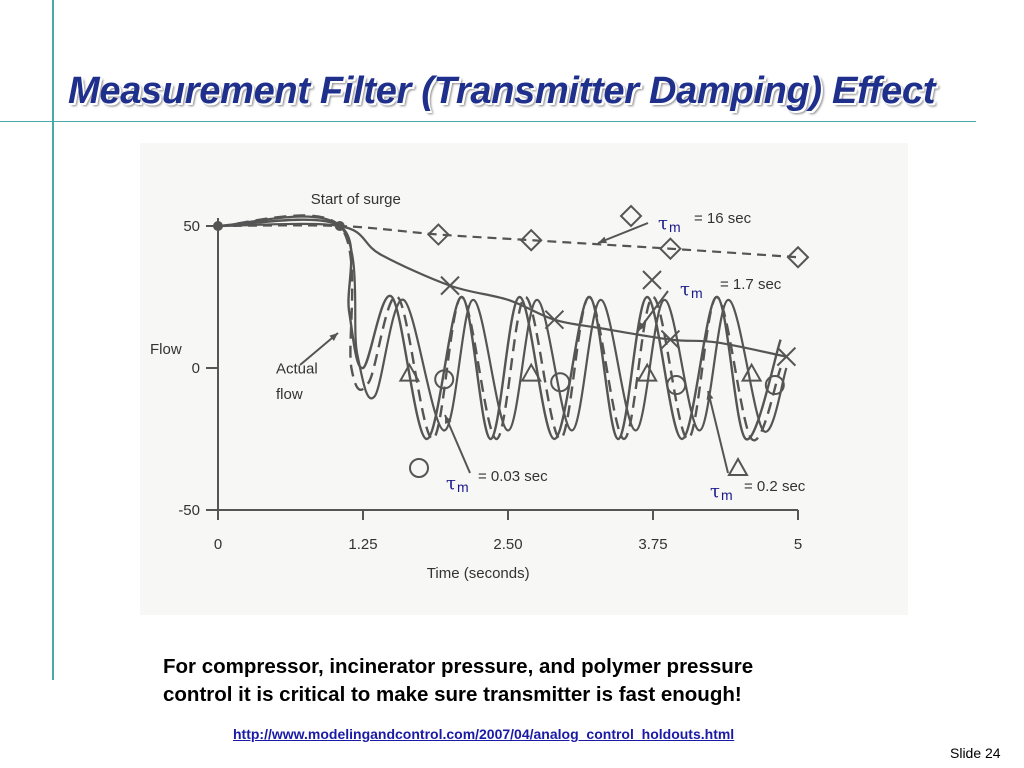 The height and width of the screenshot is (768, 1024). Describe the element at coordinates (339, 226) in the screenshot. I see `surge-point-marker` at that location.